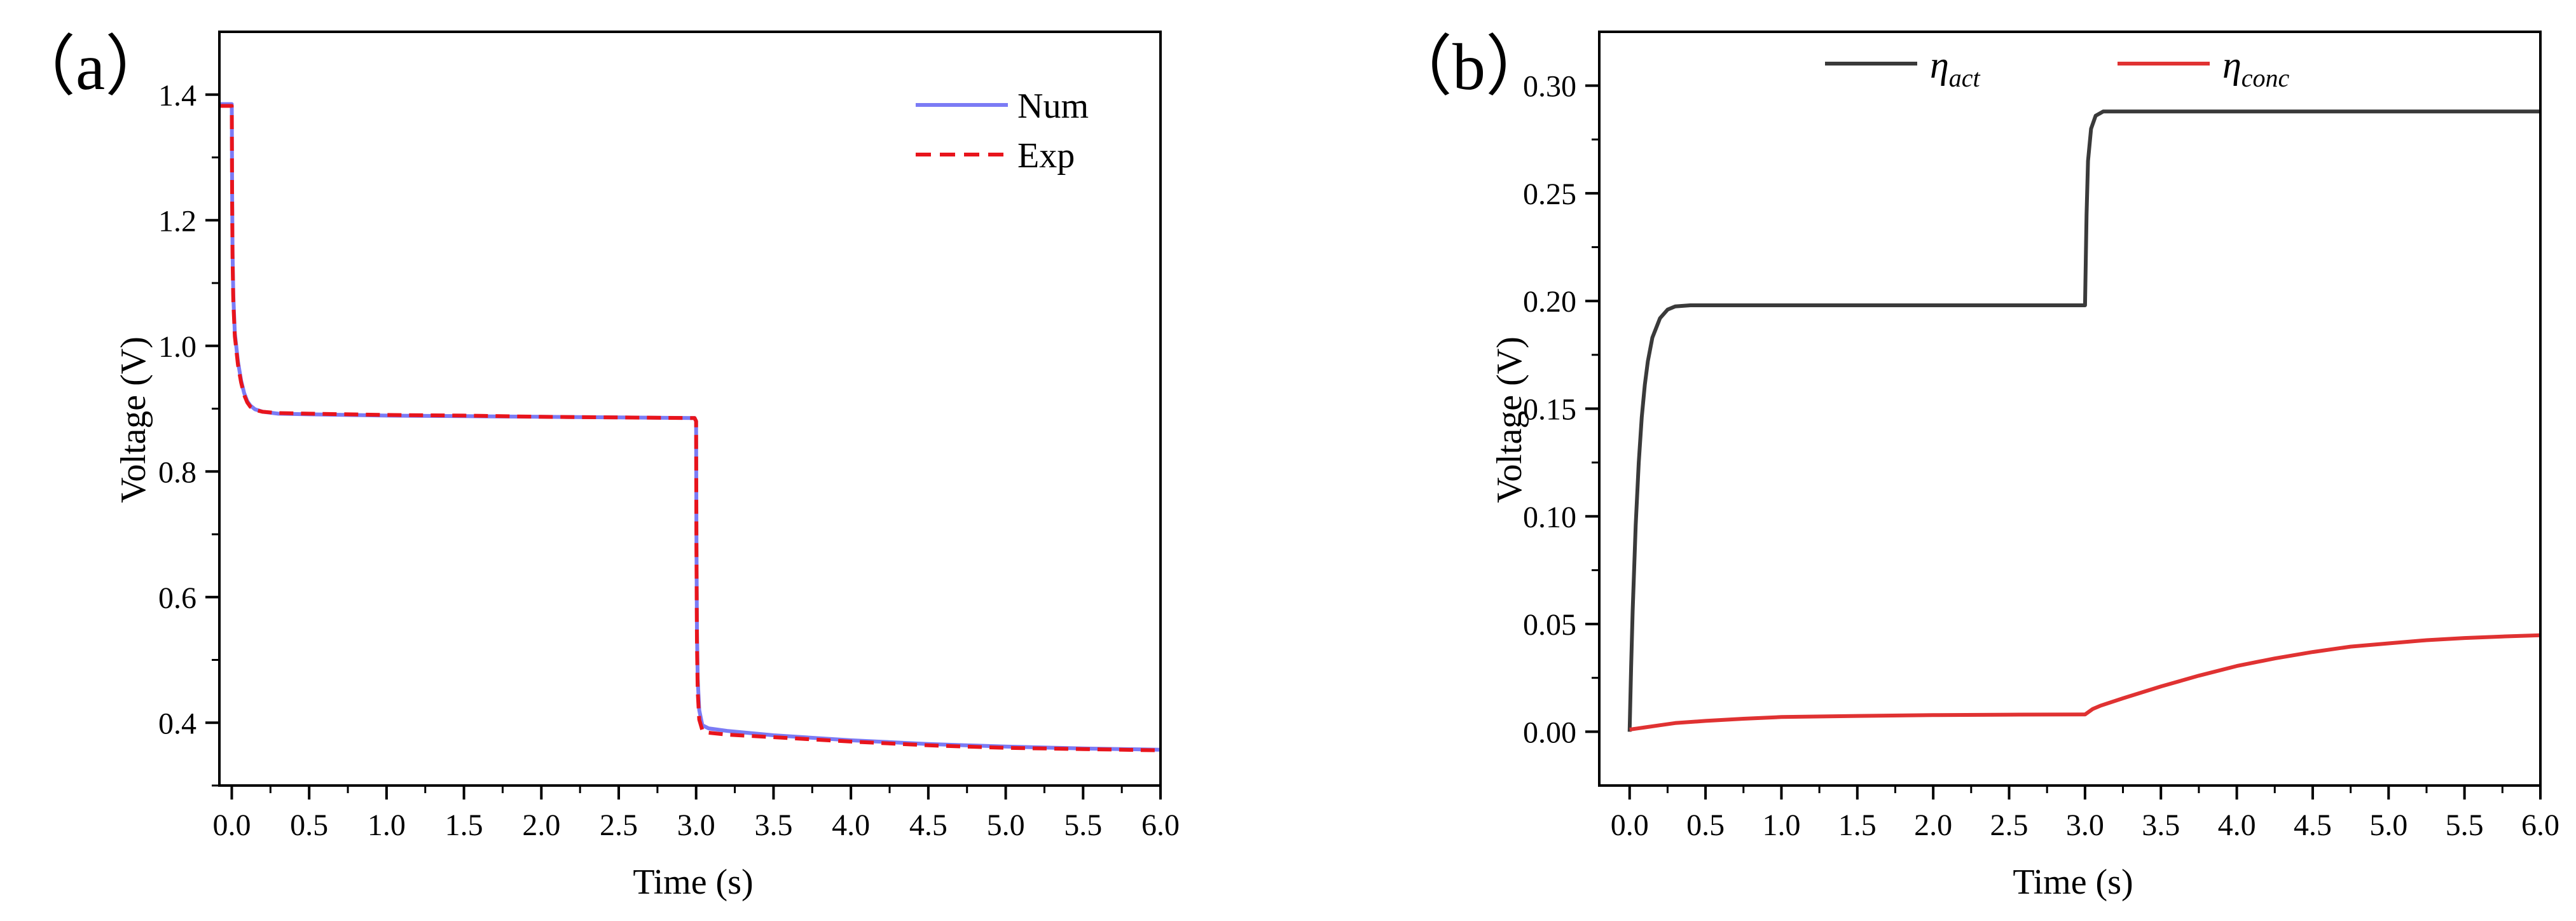  Describe the element at coordinates (1549, 194) in the screenshot. I see `y-tick-label: 0.25` at that location.